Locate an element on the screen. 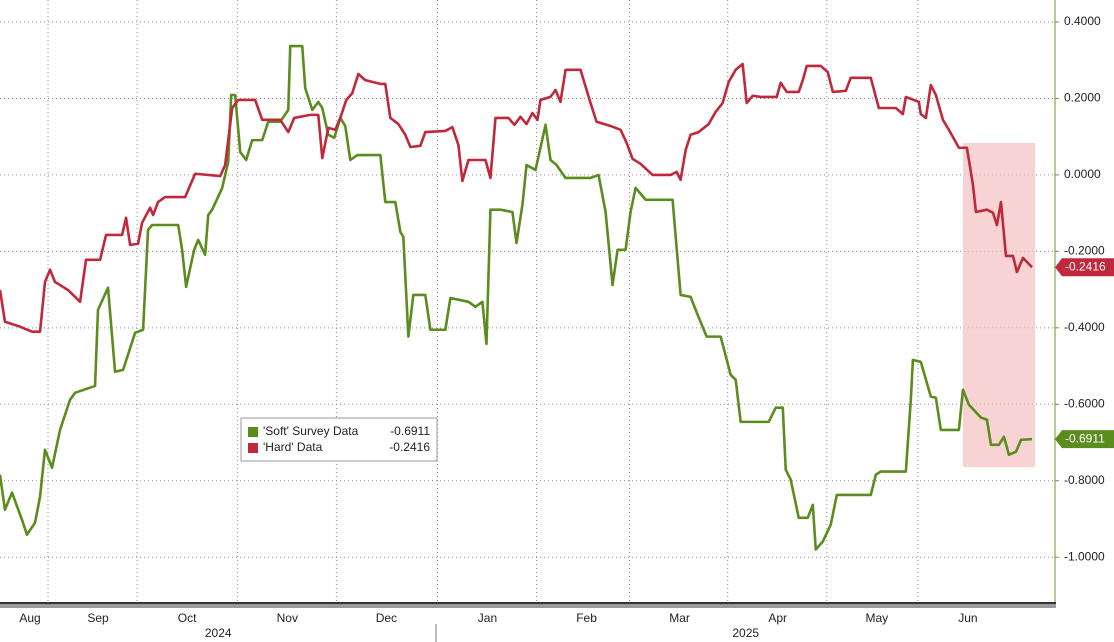 The image size is (1114, 642). legend-value: -0.2416 is located at coordinates (409, 447).